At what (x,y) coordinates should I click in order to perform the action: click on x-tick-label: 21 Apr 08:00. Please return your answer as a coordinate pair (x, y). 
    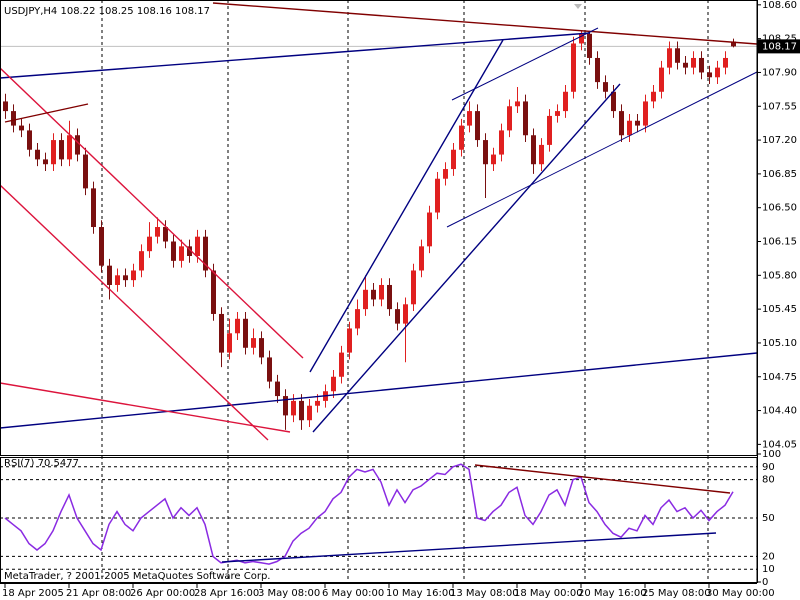
    Looking at the image, I should click on (98, 593).